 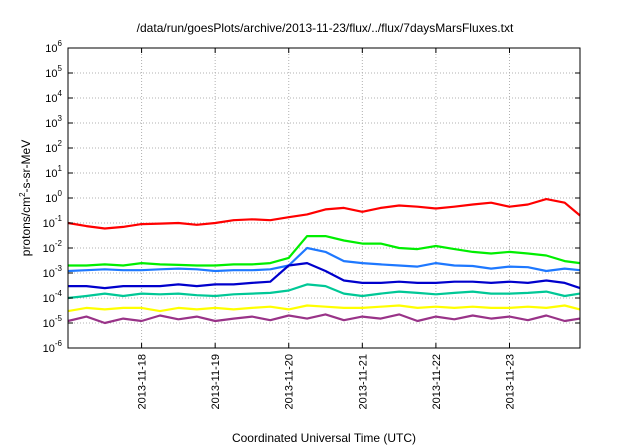 I want to click on x-axis-label: Coordinated Universal Time (UTC), so click(x=324, y=438).